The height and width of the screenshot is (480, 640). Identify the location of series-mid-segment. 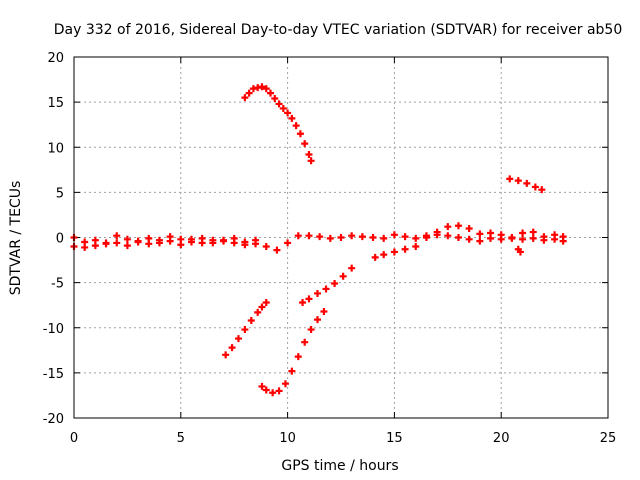
(327, 285).